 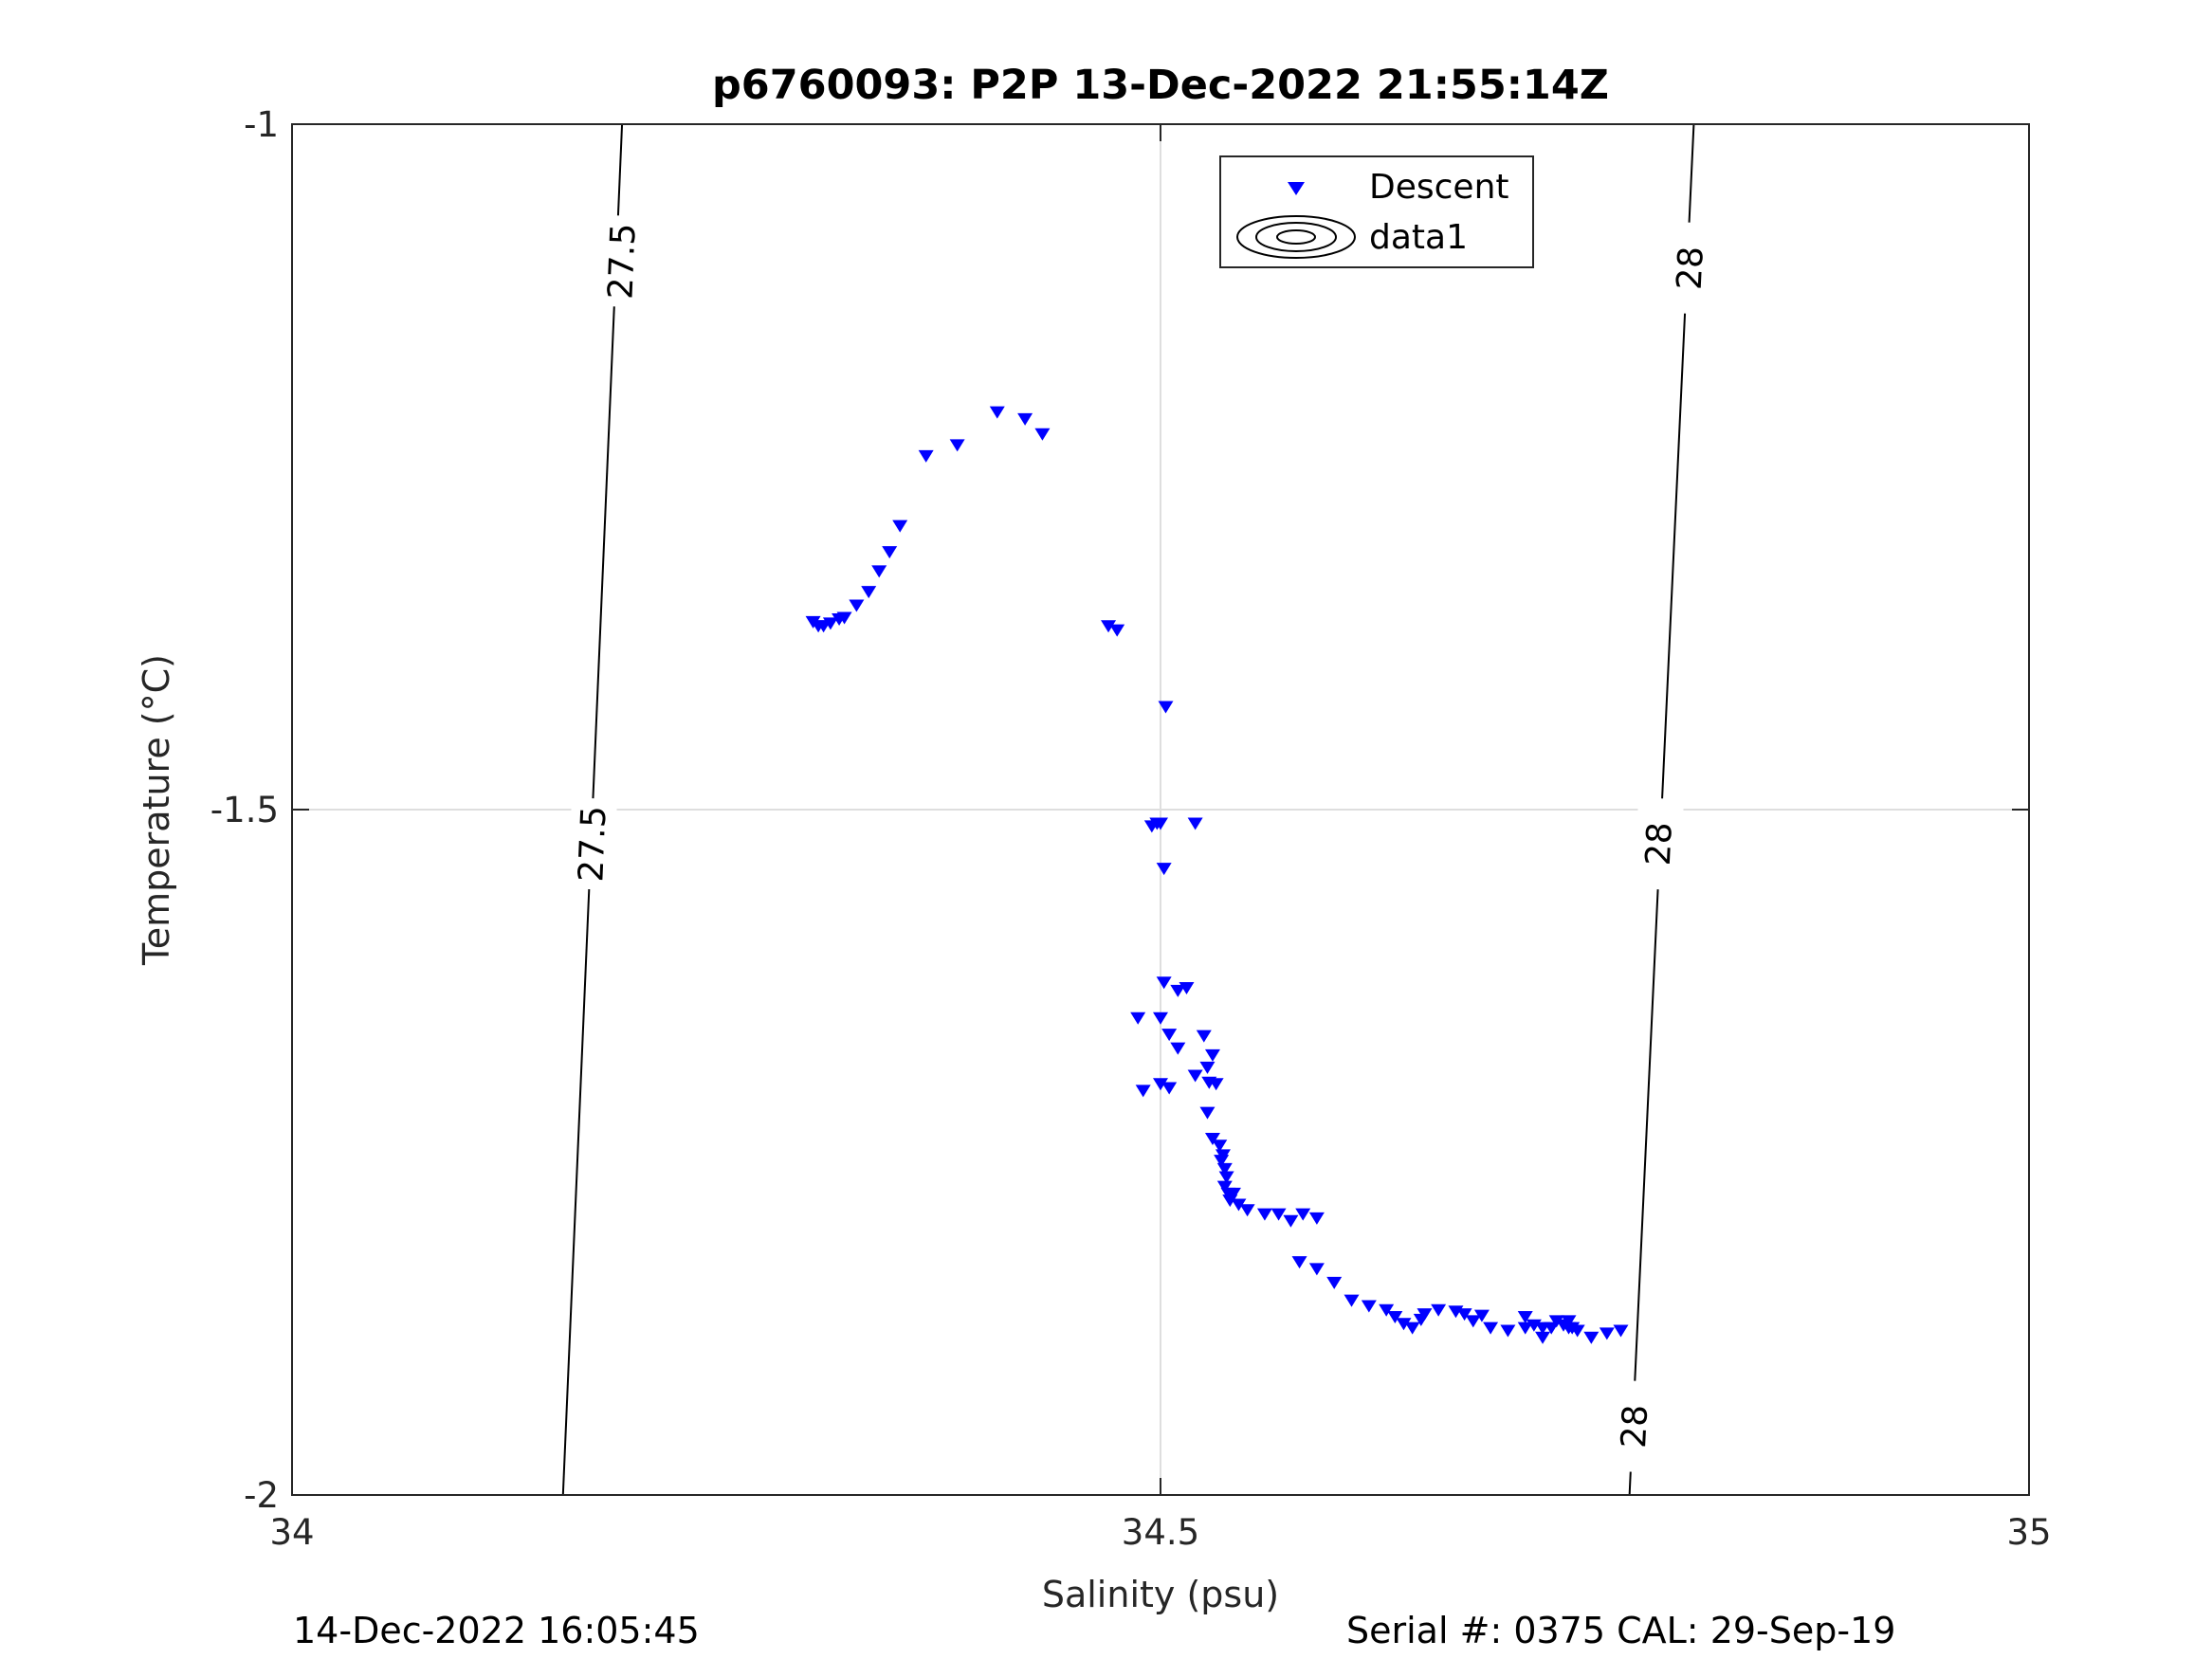 What do you see at coordinates (1439, 187) in the screenshot?
I see `legend-descent-label: Descent` at bounding box center [1439, 187].